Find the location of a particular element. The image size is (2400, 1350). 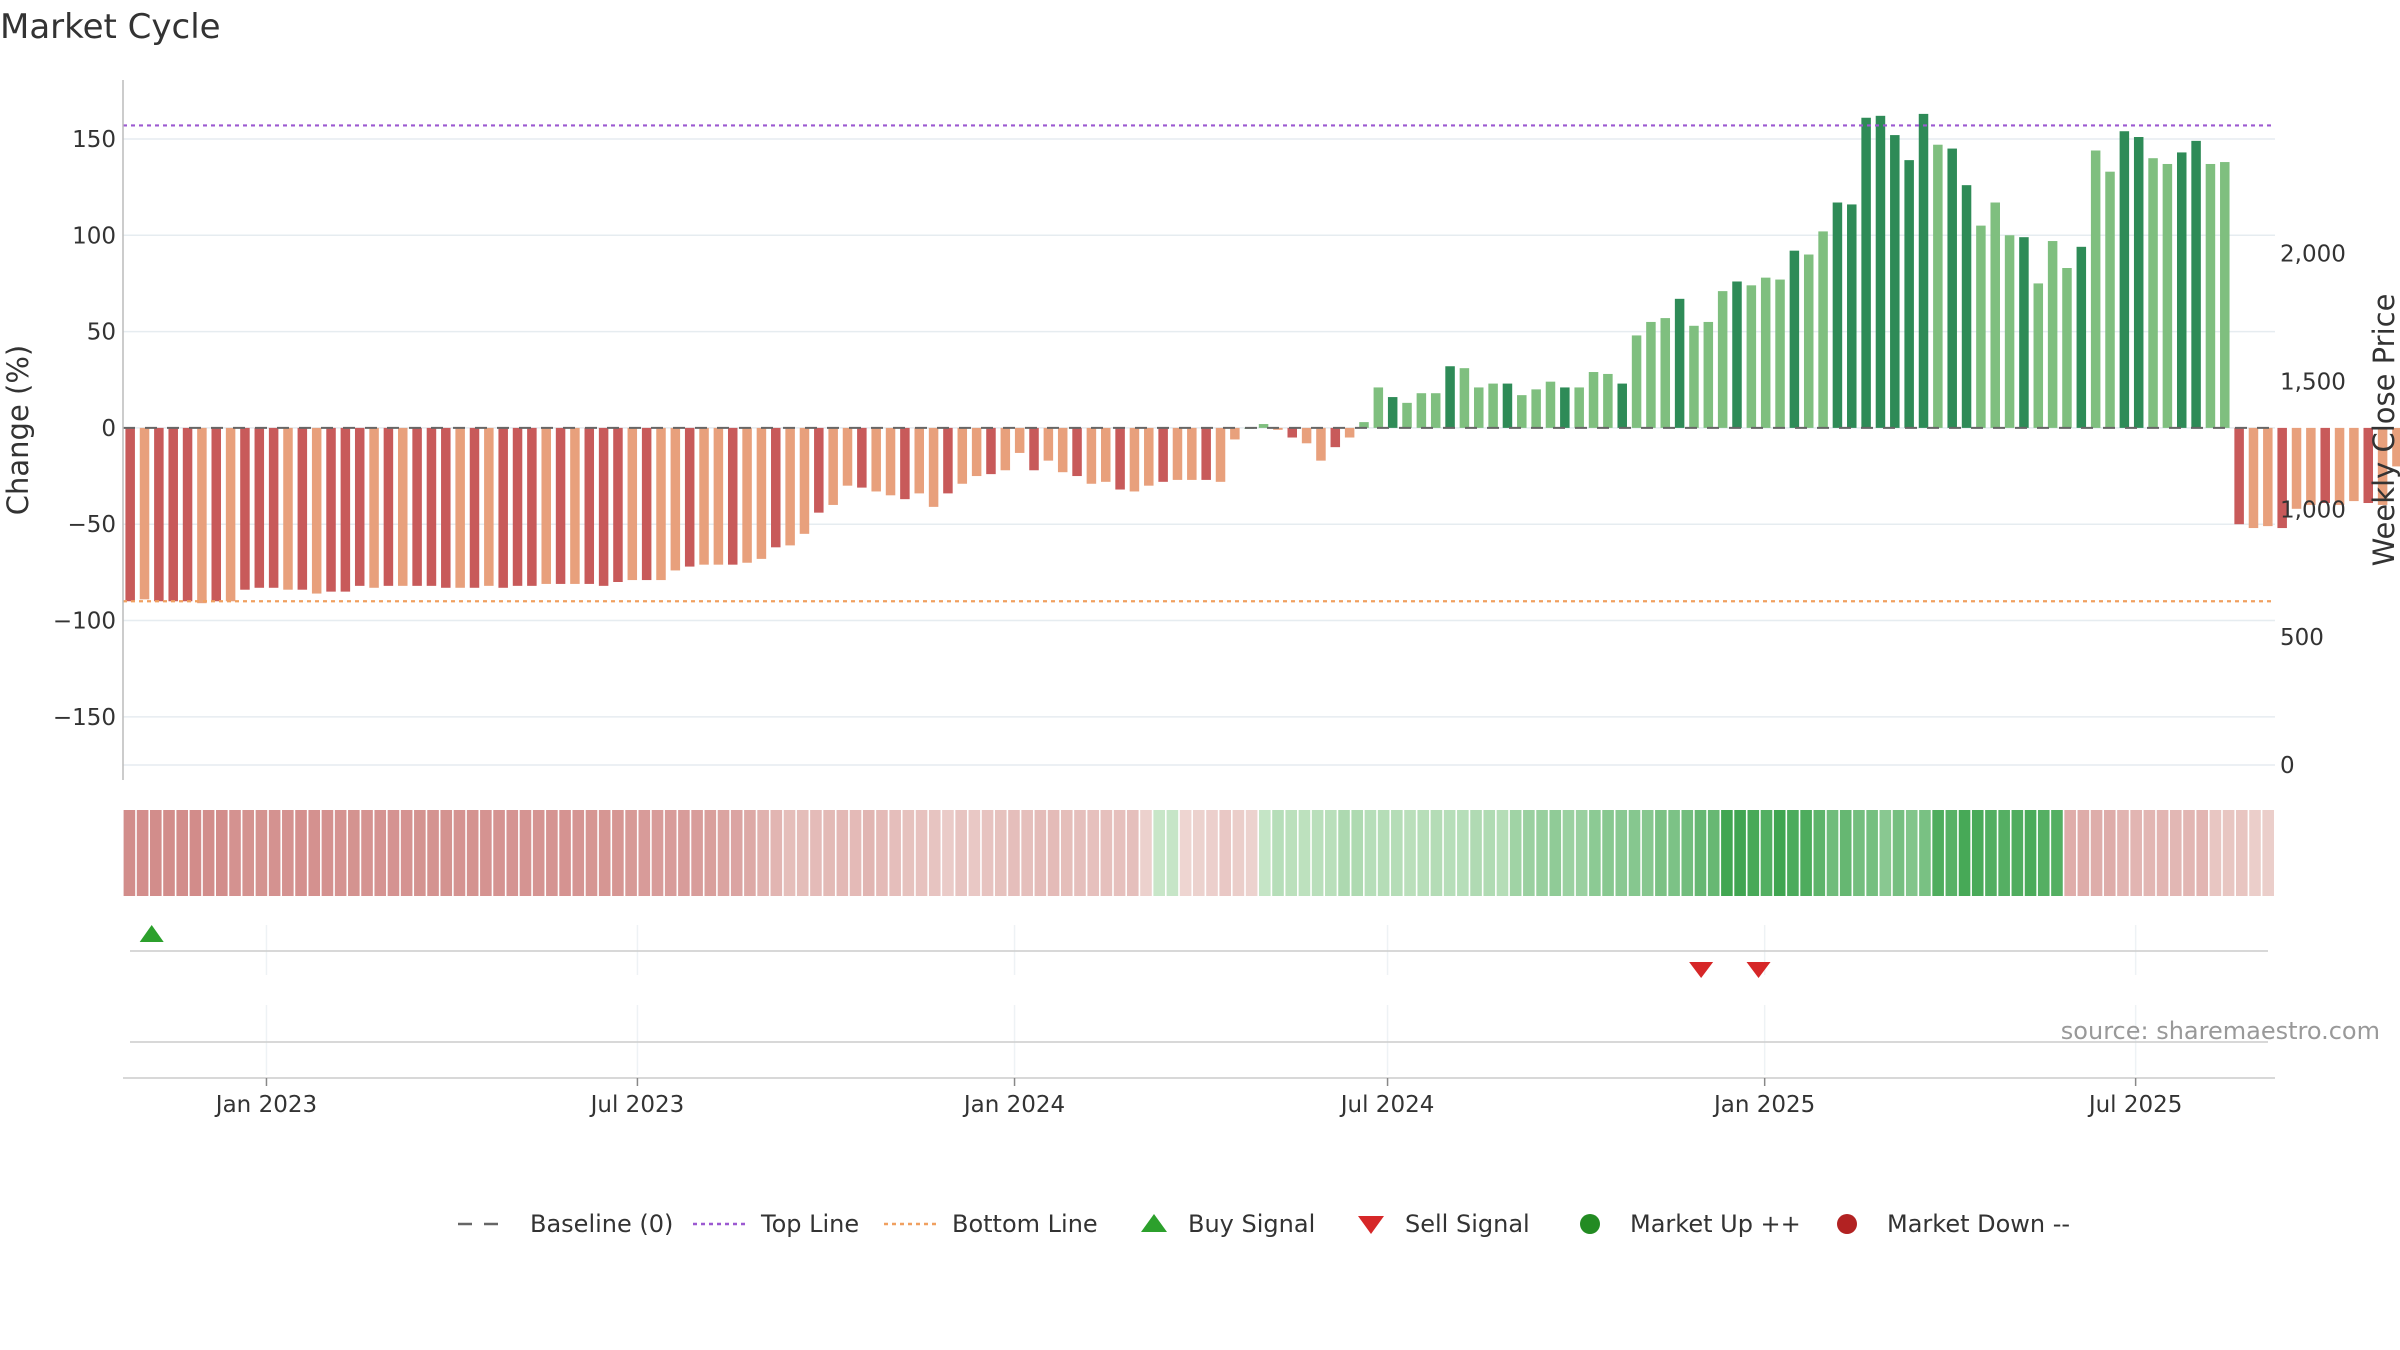

regime-strip is located at coordinates (1198, 853).